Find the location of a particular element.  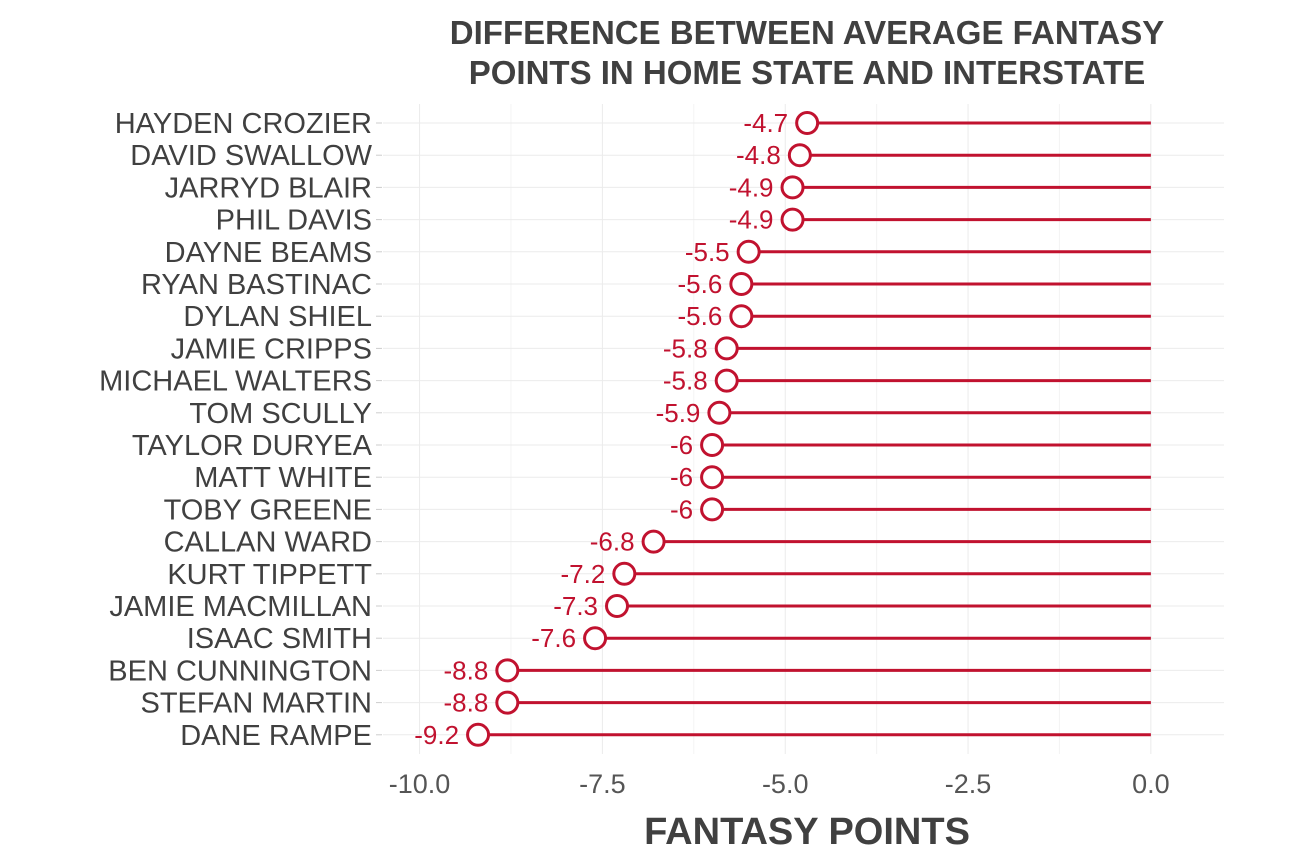

value-label: -9.2 is located at coordinates (436, 735).